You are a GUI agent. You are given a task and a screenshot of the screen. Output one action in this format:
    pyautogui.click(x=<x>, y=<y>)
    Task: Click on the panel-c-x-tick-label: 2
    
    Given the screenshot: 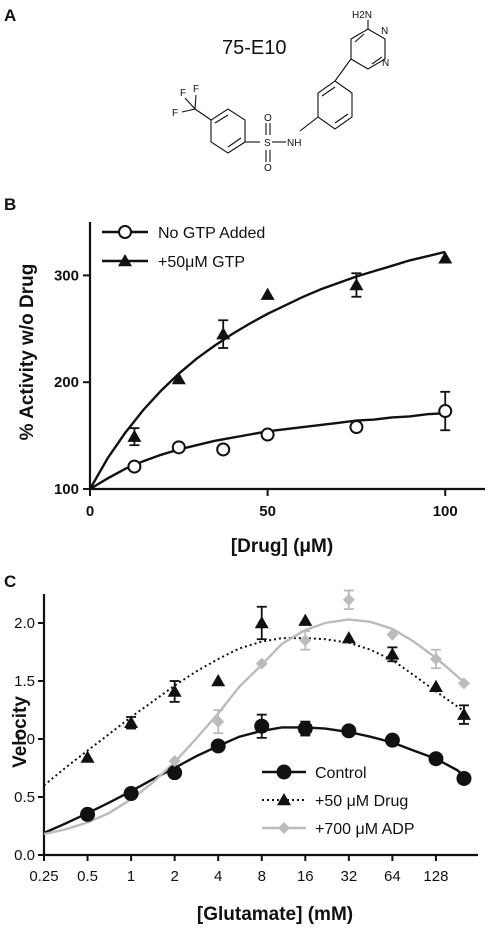 What is the action you would take?
    pyautogui.click(x=174, y=876)
    